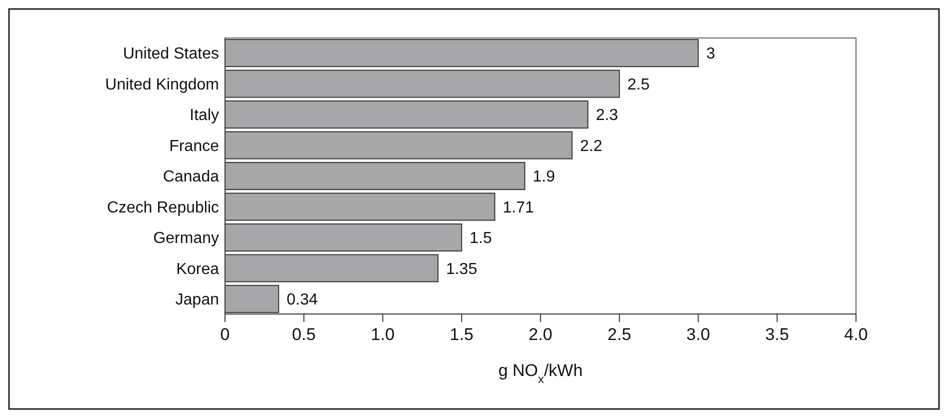 This screenshot has width=948, height=418. What do you see at coordinates (302, 300) in the screenshot?
I see `data-label: 0.34` at bounding box center [302, 300].